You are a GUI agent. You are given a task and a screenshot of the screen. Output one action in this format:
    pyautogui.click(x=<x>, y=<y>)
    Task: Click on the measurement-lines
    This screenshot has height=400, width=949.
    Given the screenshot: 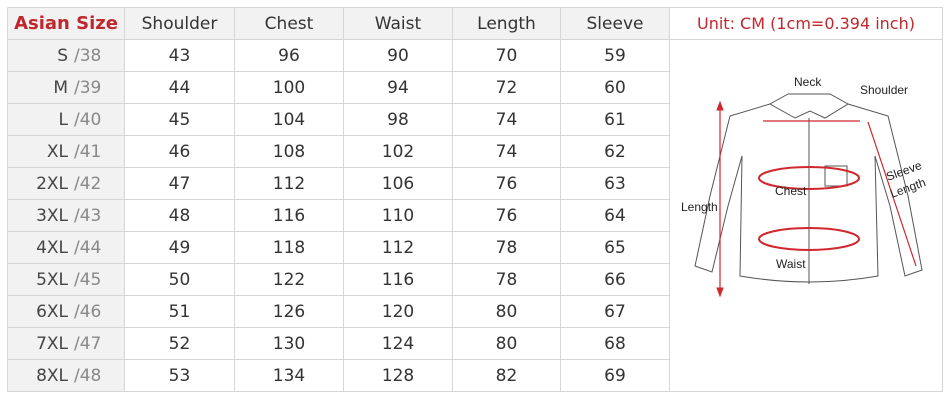 What is the action you would take?
    pyautogui.click(x=816, y=198)
    